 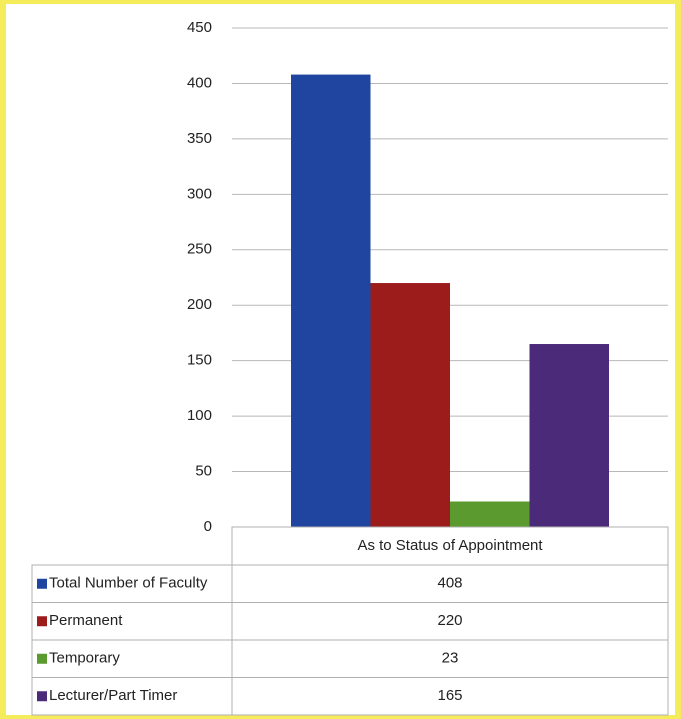 What do you see at coordinates (128, 583) in the screenshot?
I see `legend-label: Total Number of Faculty` at bounding box center [128, 583].